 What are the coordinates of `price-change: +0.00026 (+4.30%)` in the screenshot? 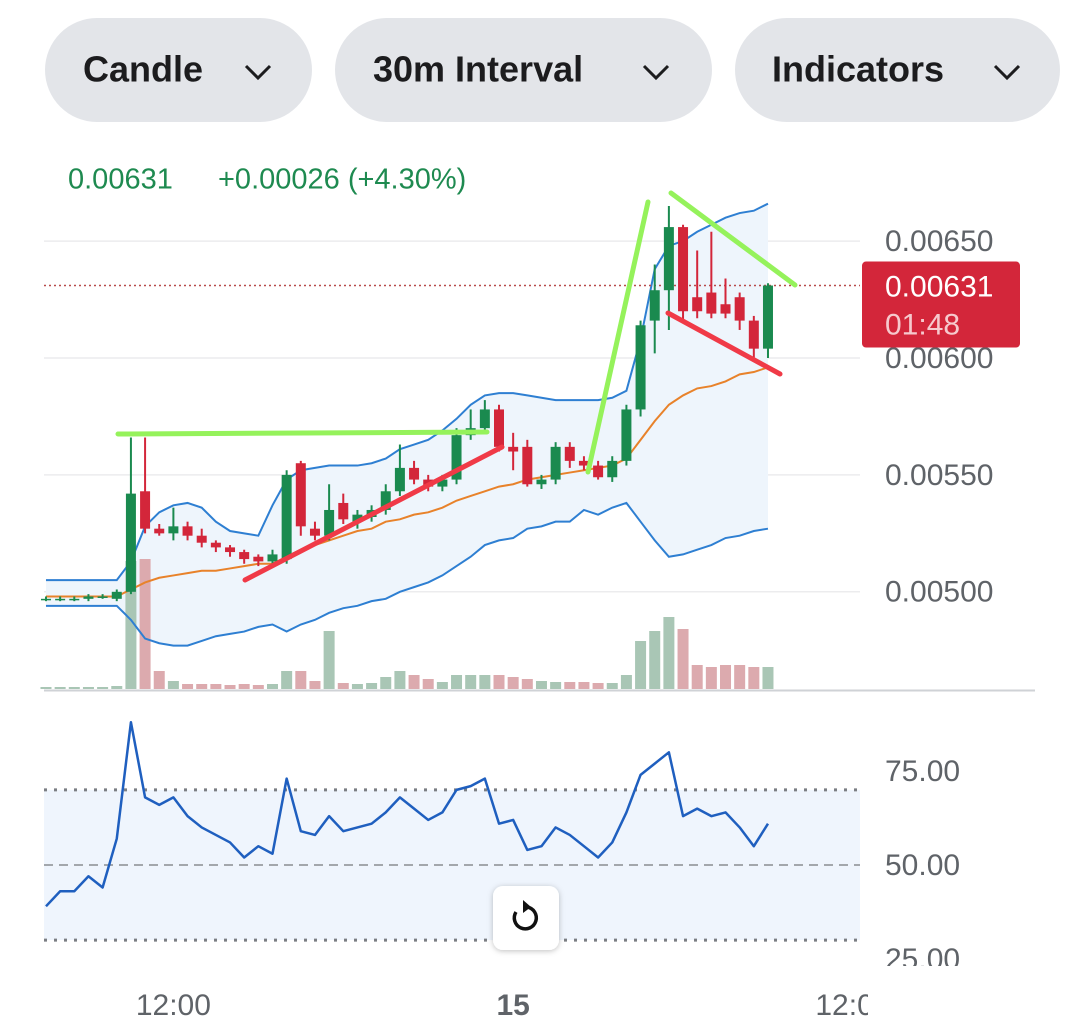 It's located at (342, 180).